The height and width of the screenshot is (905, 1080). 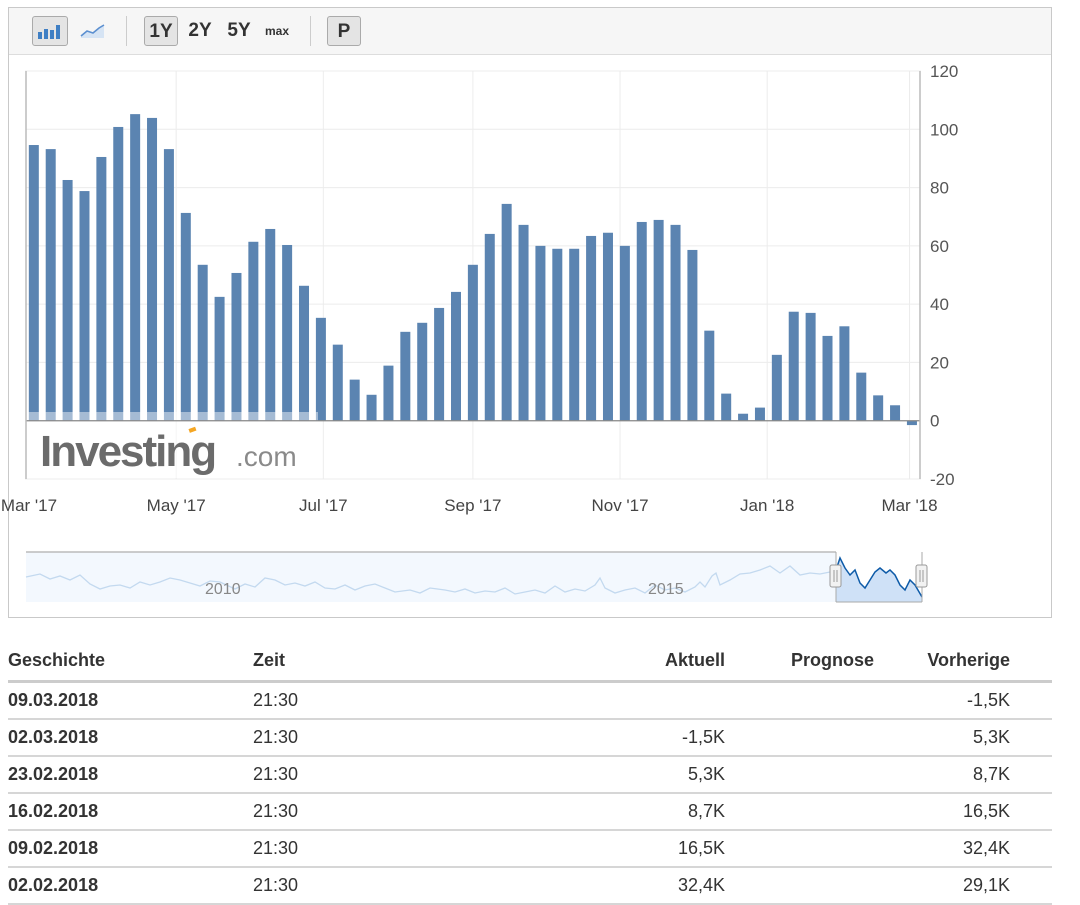 I want to click on previous-cell: 8,7K, so click(x=991, y=774).